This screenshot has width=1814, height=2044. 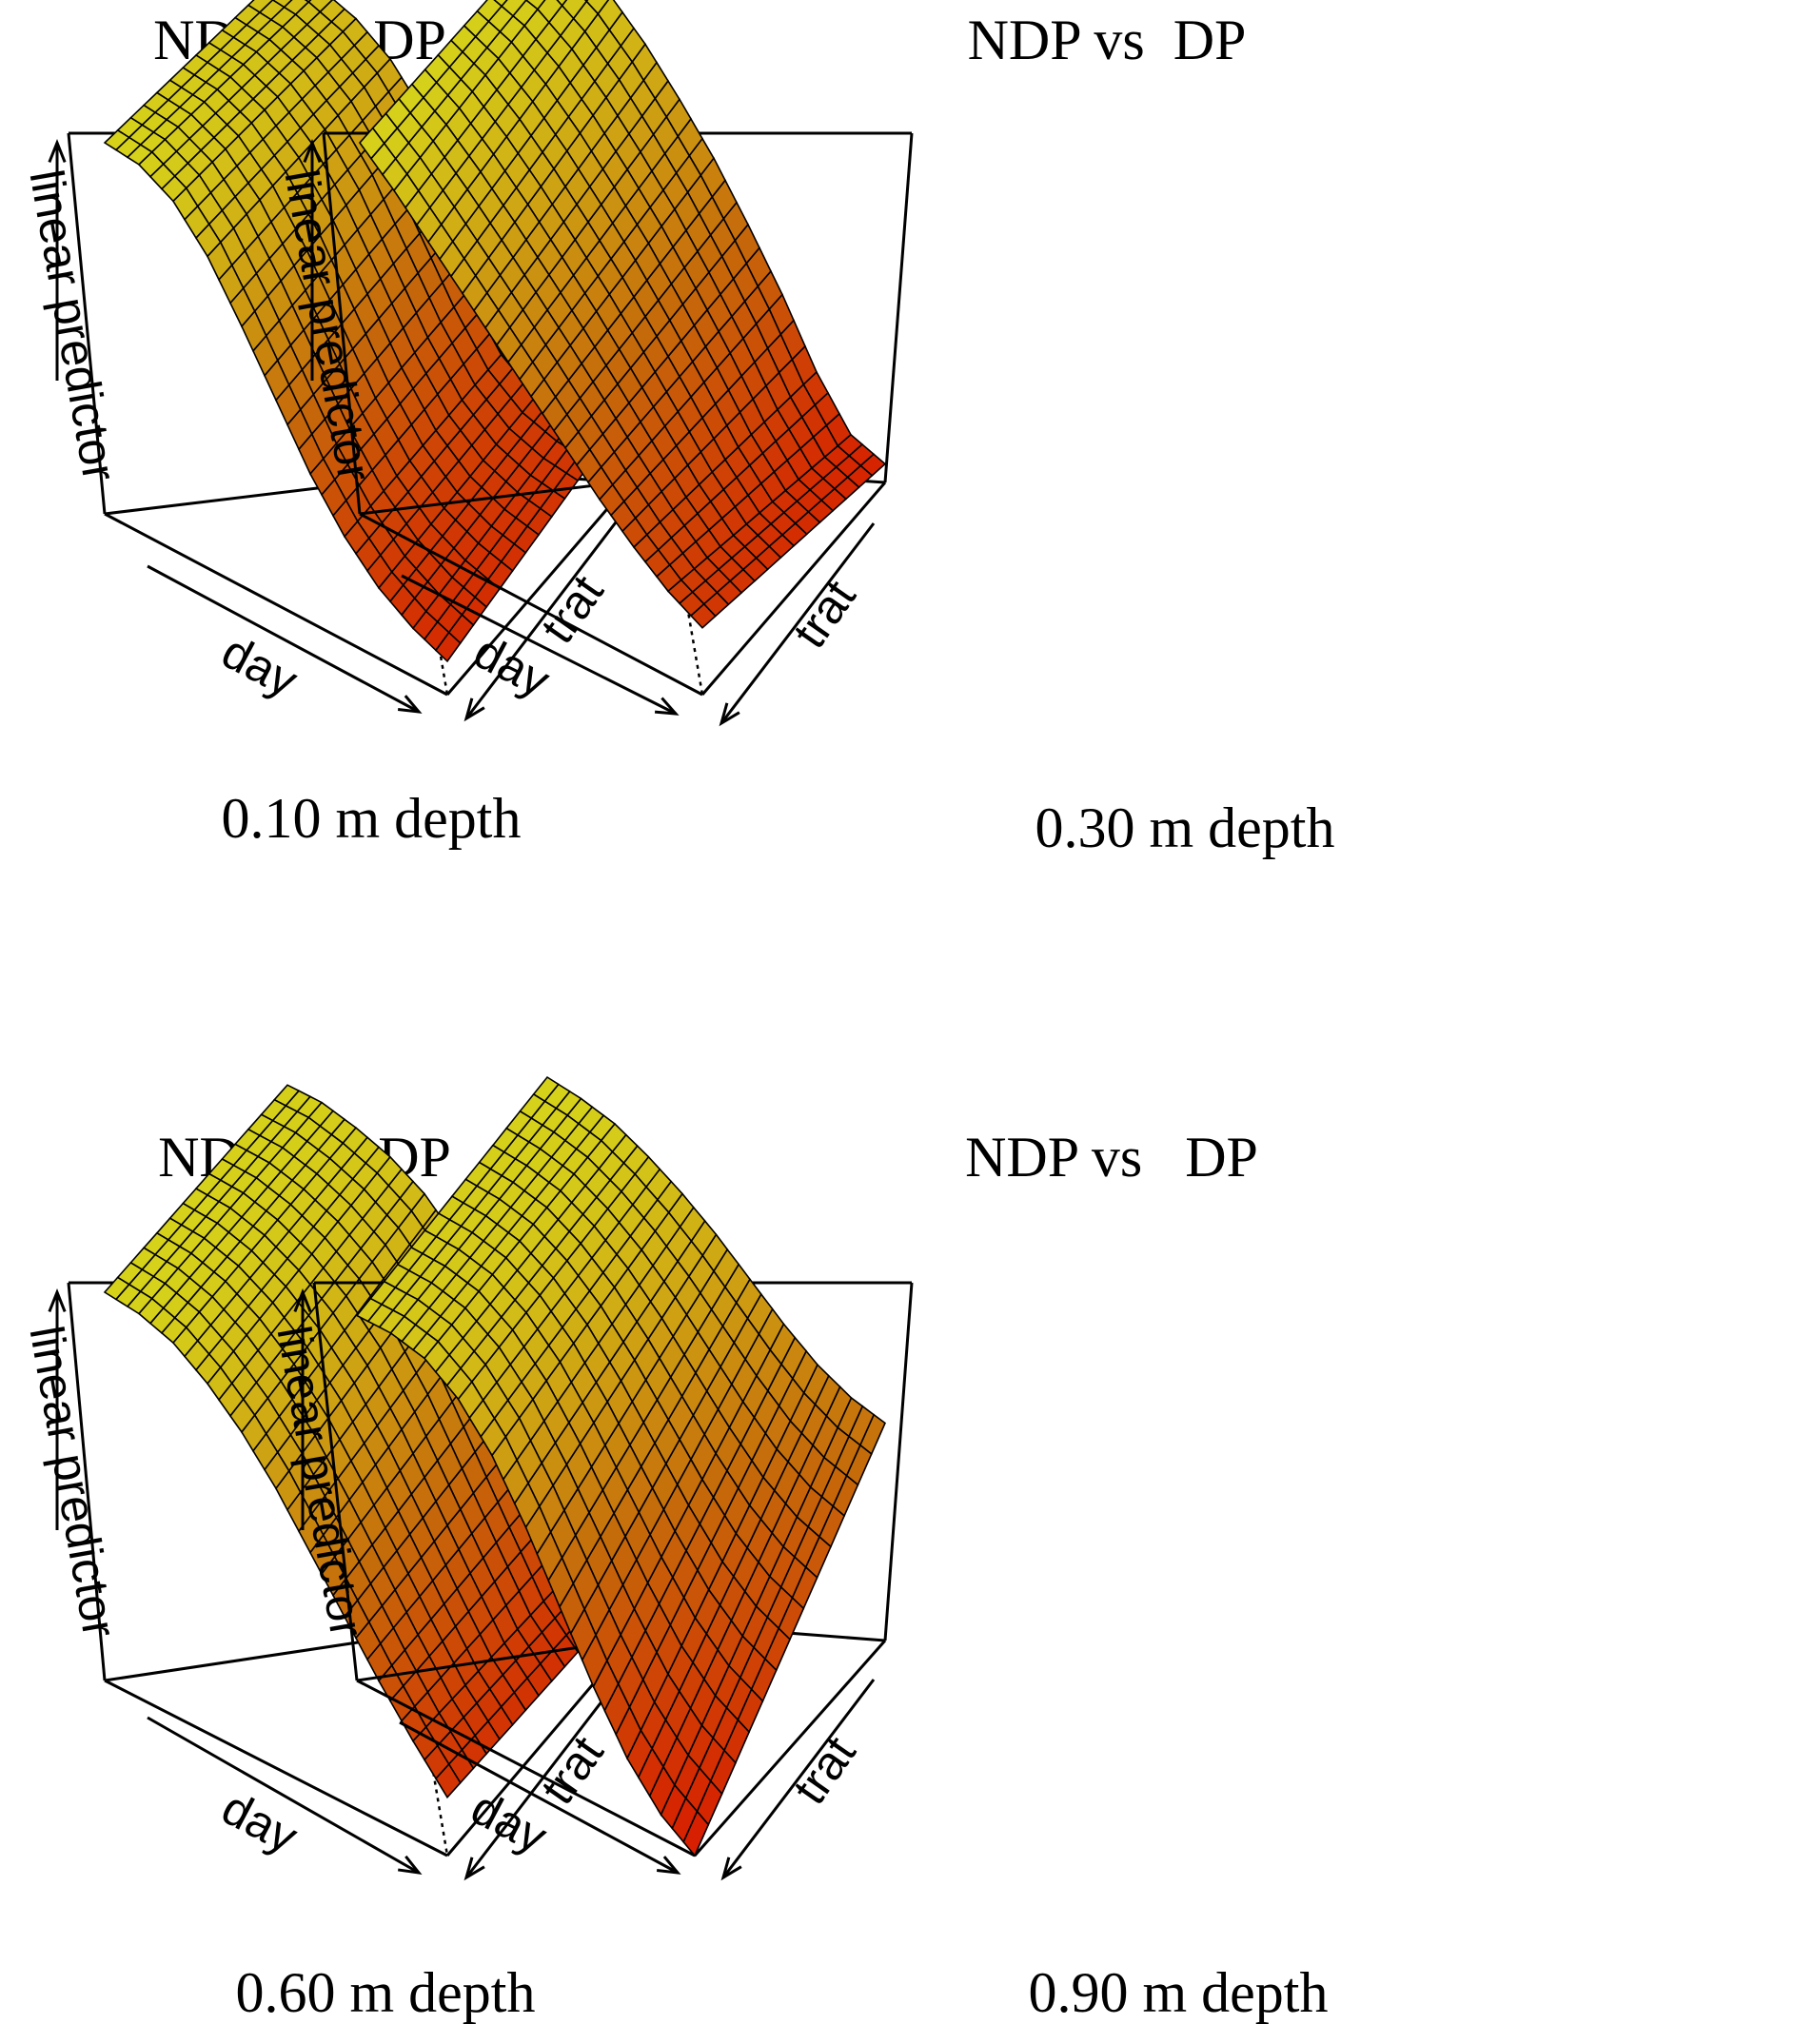 What do you see at coordinates (1179, 1993) in the screenshot?
I see `plot-caption: 0.90 m depth` at bounding box center [1179, 1993].